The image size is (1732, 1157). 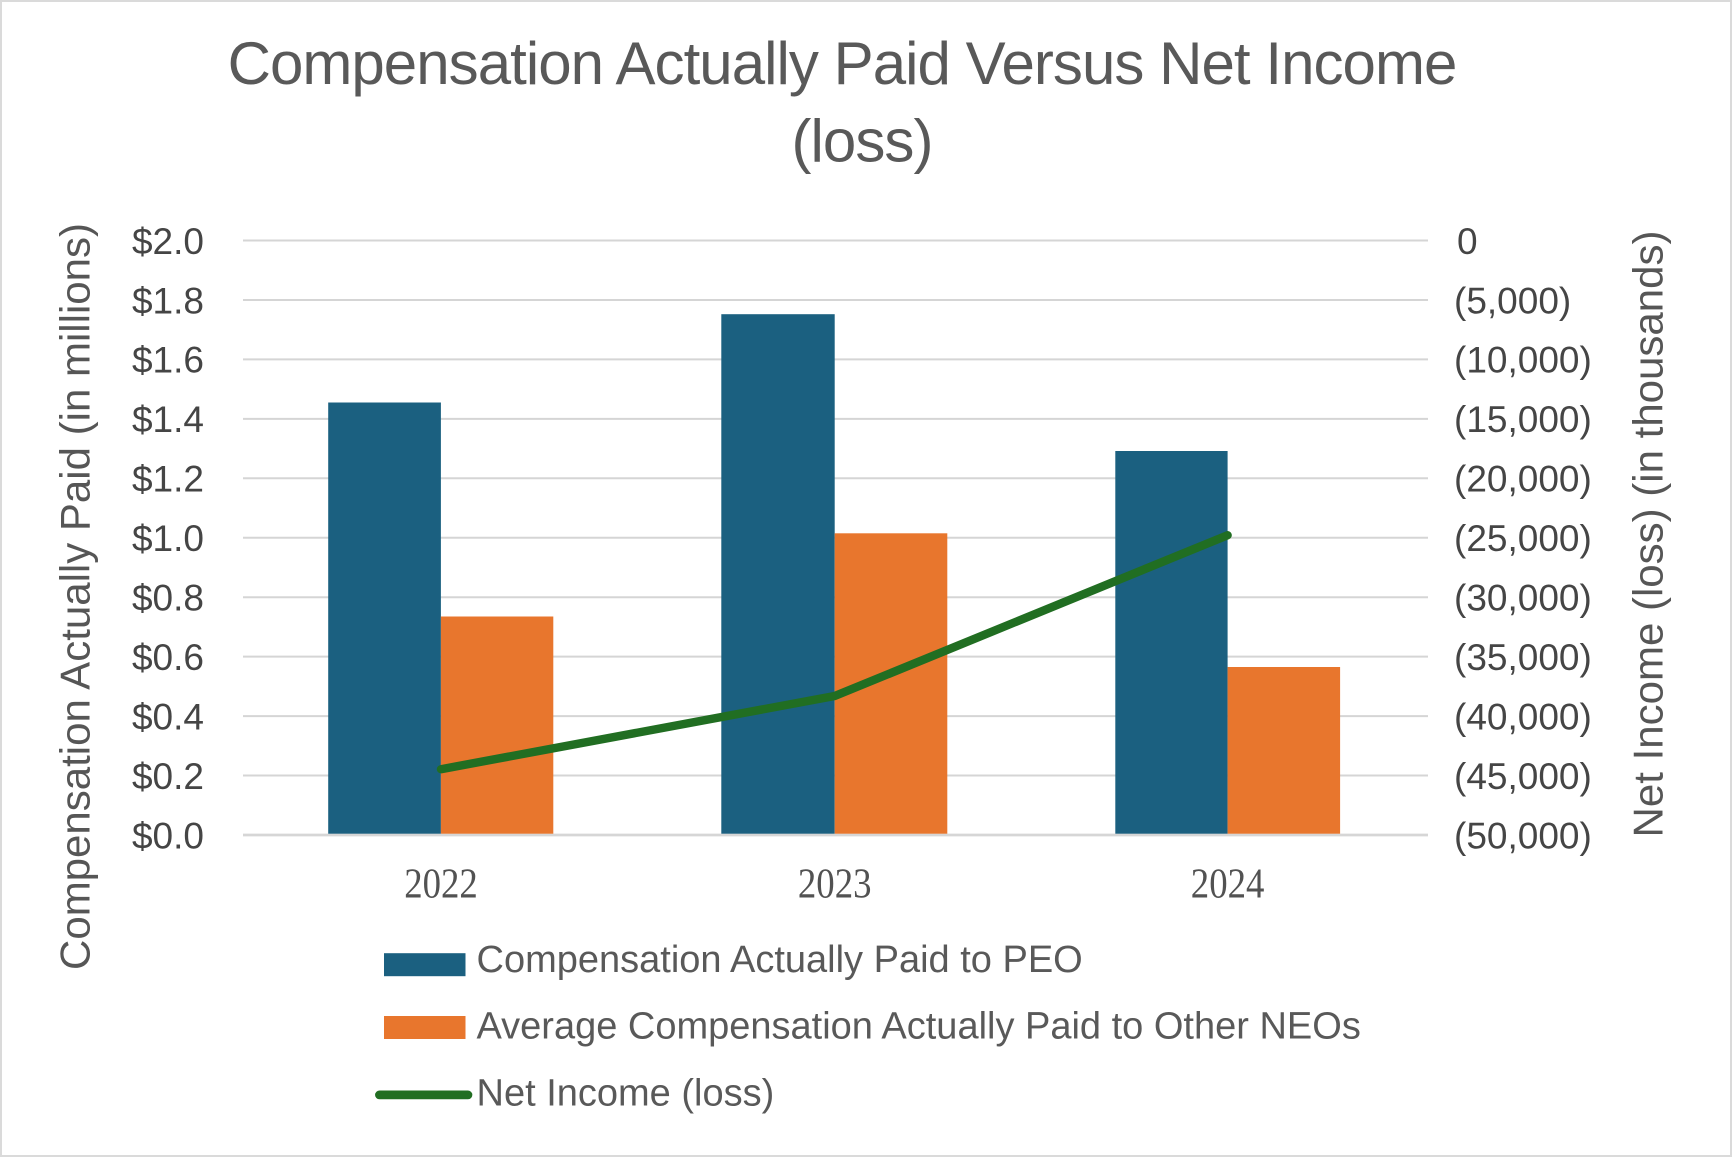 What do you see at coordinates (1648, 534) in the screenshot?
I see `svg-text:Net Income (loss) (in thousand: Net Income (loss) (in thousands)` at bounding box center [1648, 534].